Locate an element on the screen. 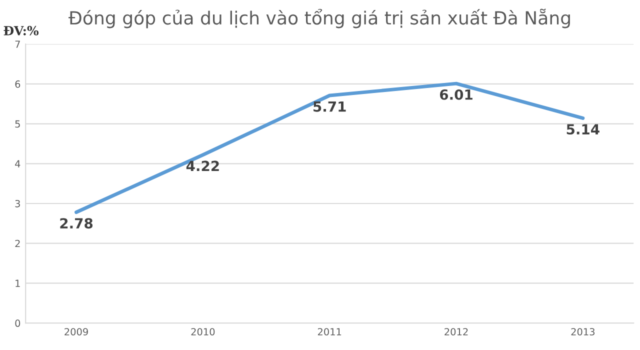  x-tick-label: 2009 is located at coordinates (76, 332).